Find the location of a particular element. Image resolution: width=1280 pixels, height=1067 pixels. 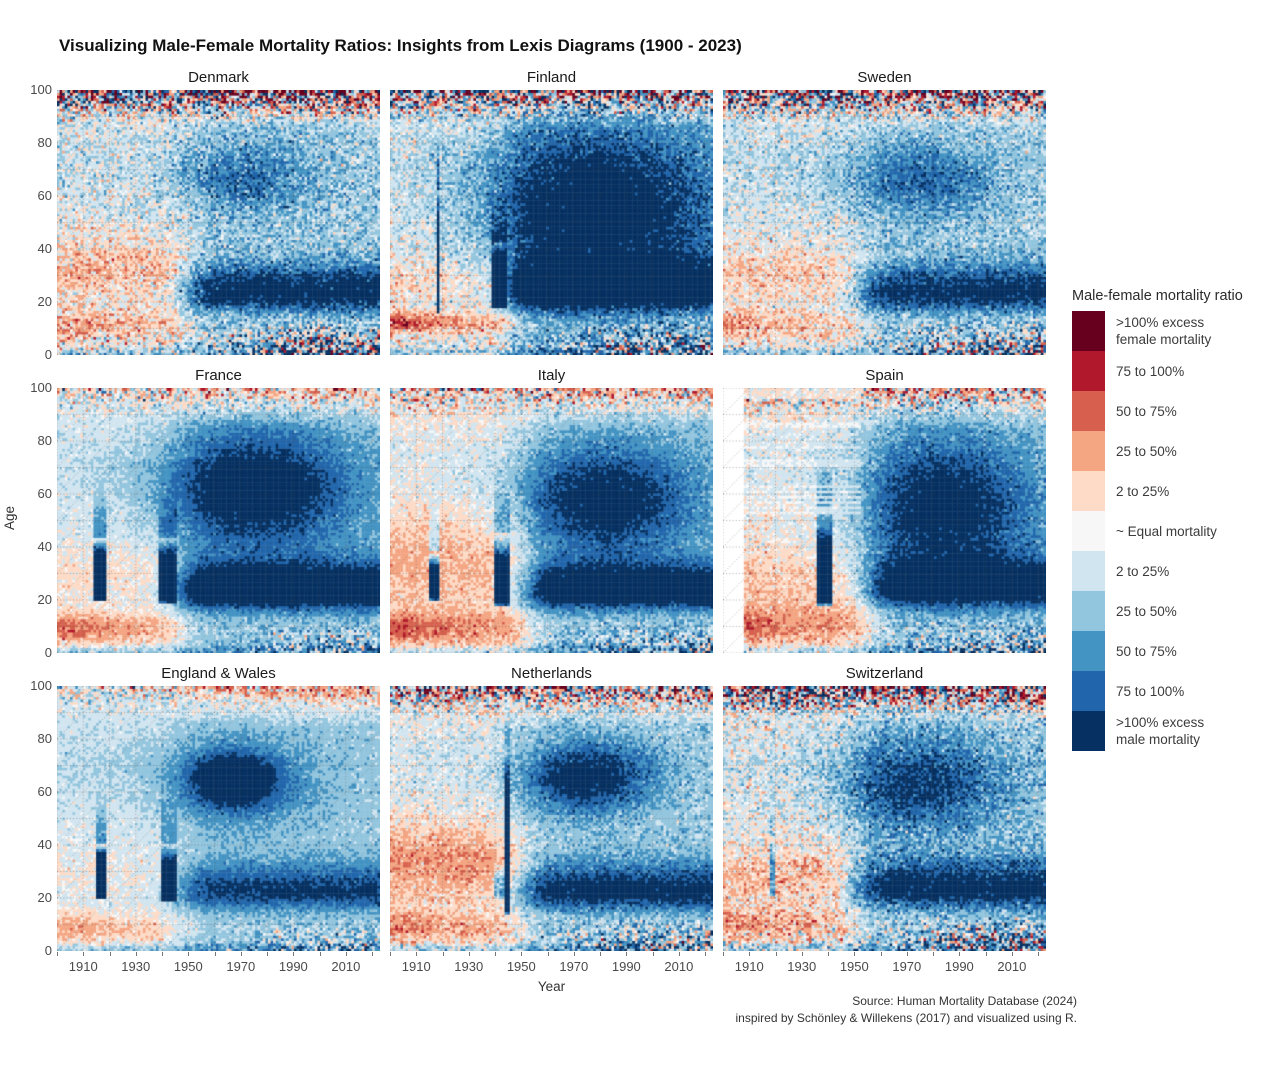

facet-italy: Italy is located at coordinates (551, 509).